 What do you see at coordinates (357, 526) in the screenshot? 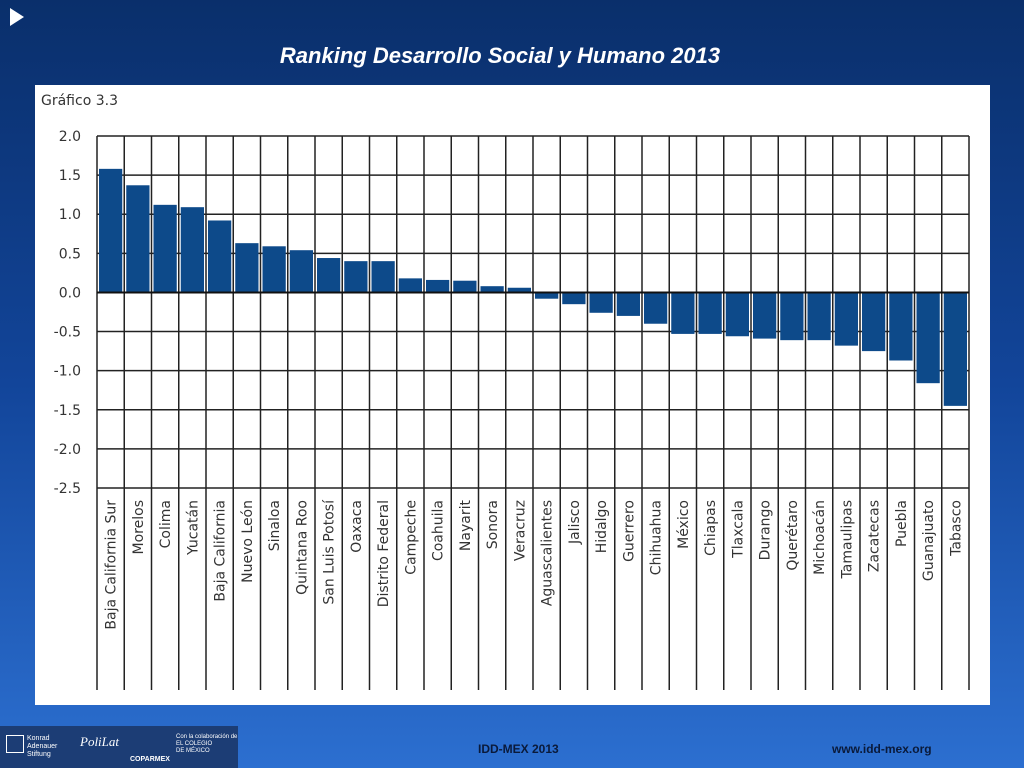
I see `category-label: Oaxaca` at bounding box center [357, 526].